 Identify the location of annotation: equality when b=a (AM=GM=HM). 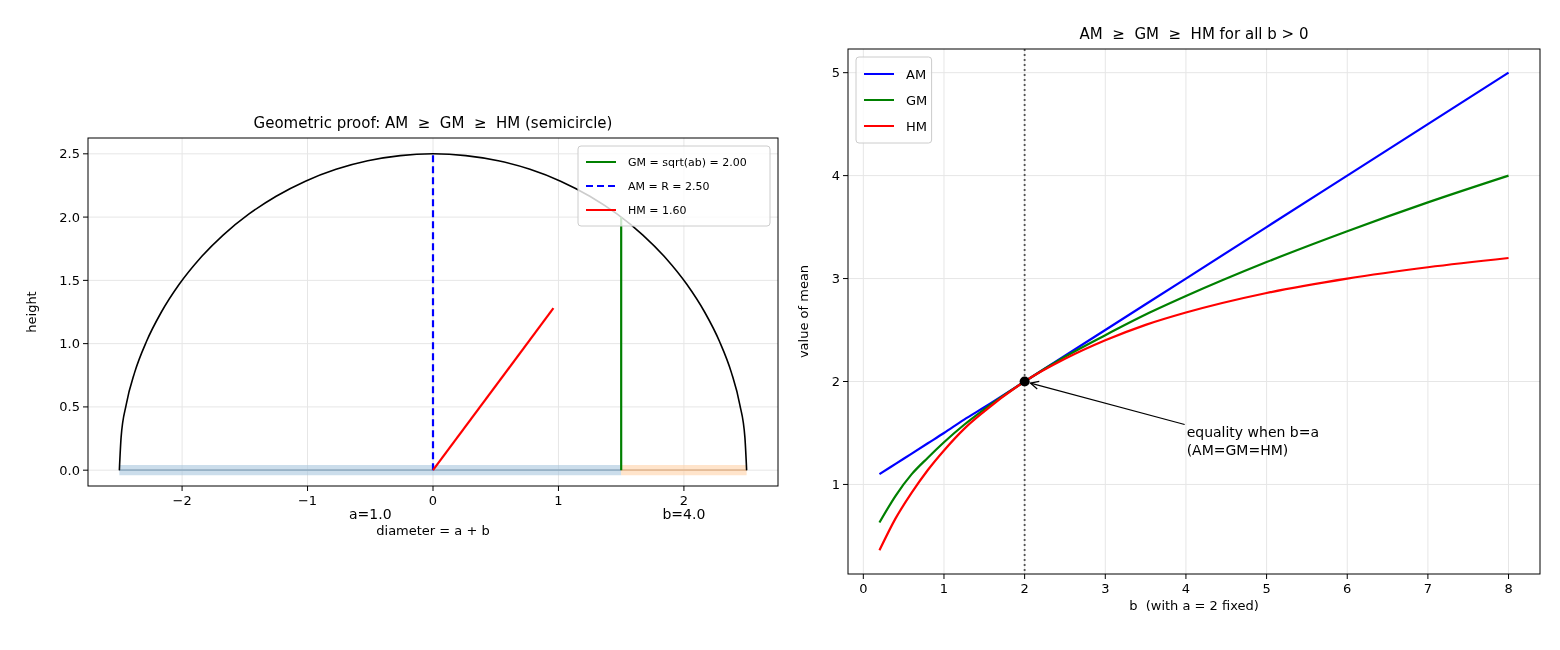
(1253, 440).